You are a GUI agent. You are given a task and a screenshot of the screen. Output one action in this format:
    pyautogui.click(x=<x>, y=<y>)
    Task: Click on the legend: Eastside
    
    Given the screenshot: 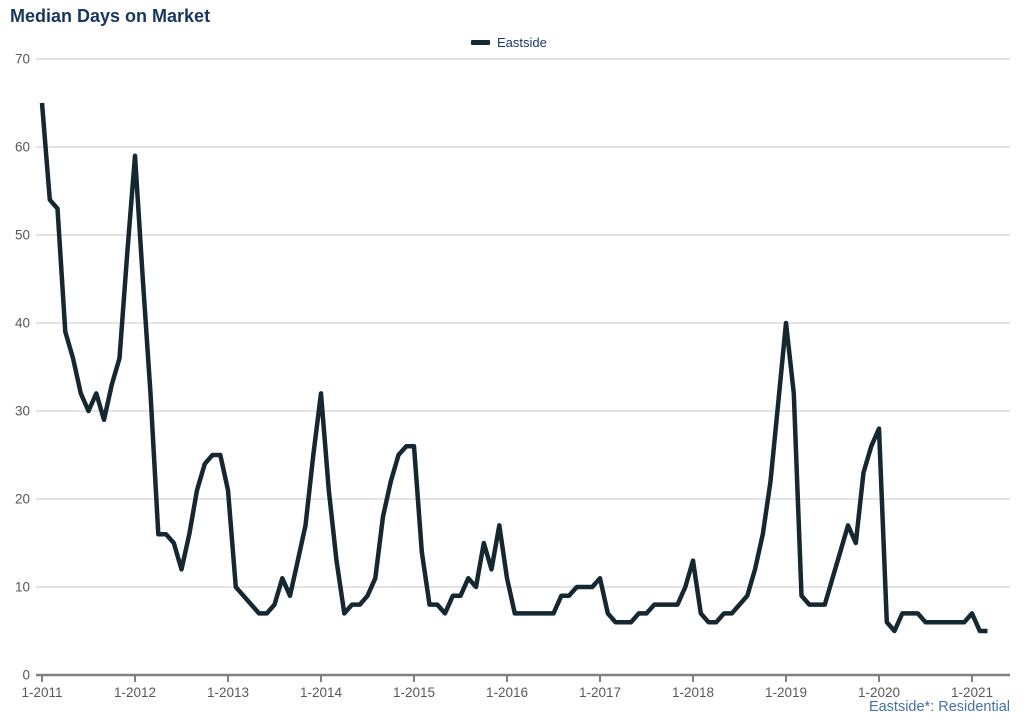 What is the action you would take?
    pyautogui.click(x=509, y=42)
    